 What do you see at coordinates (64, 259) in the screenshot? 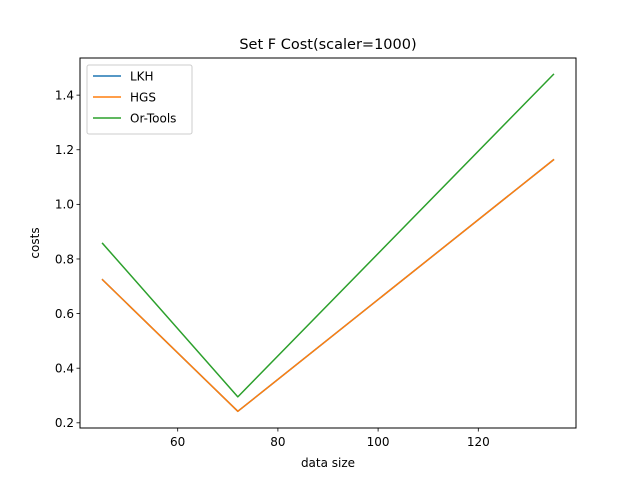
I see `y-tick-label: 0.8` at bounding box center [64, 259].